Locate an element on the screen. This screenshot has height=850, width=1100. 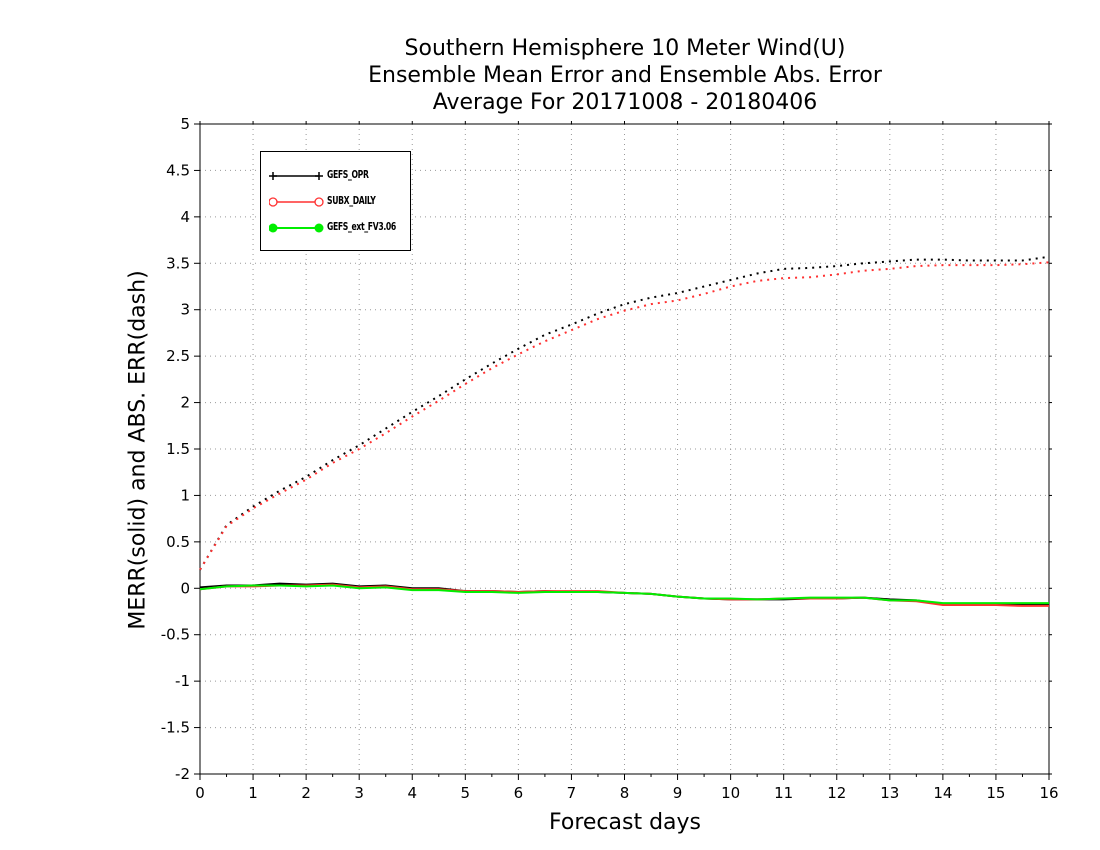
legend: GEFS_OPR SUBX_DAILY GEFS_ext_FV3.06 is located at coordinates (335, 201).